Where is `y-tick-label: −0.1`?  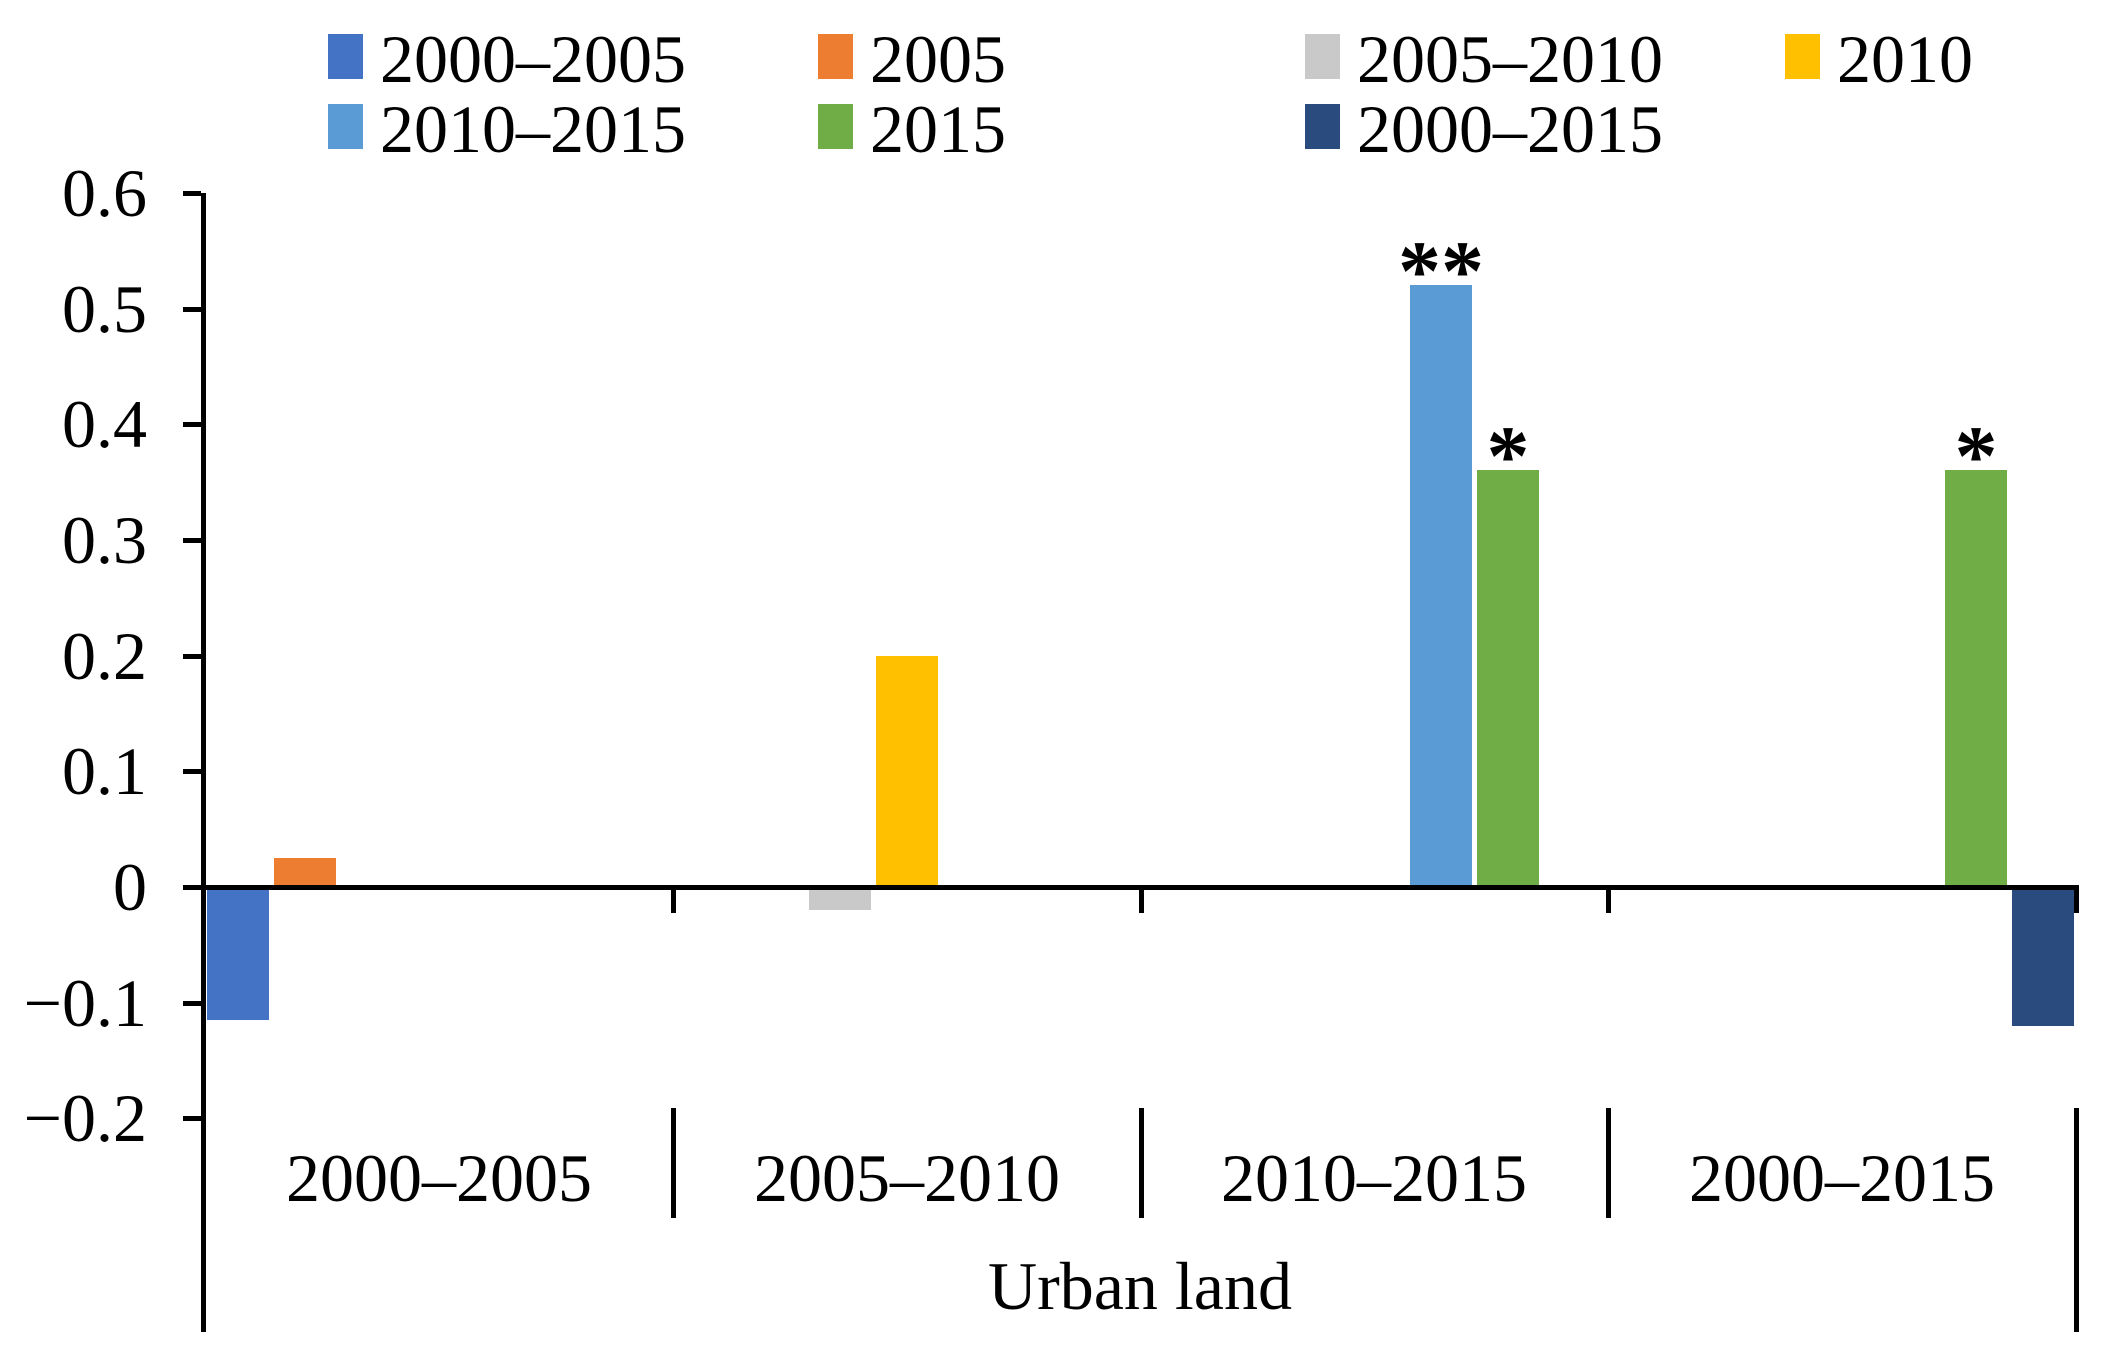 y-tick-label: −0.1 is located at coordinates (85, 1003).